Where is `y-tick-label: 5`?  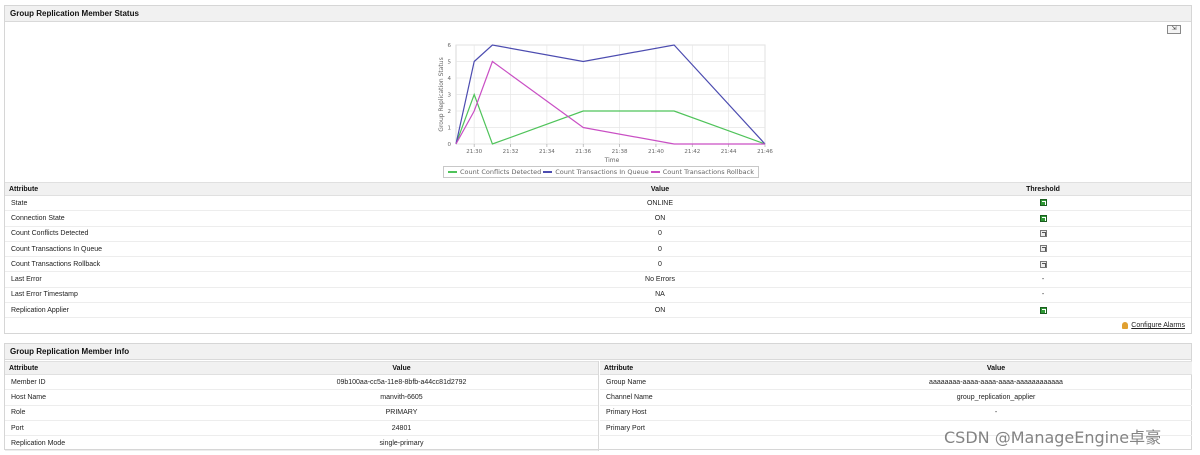 y-tick-label: 5 is located at coordinates (450, 63).